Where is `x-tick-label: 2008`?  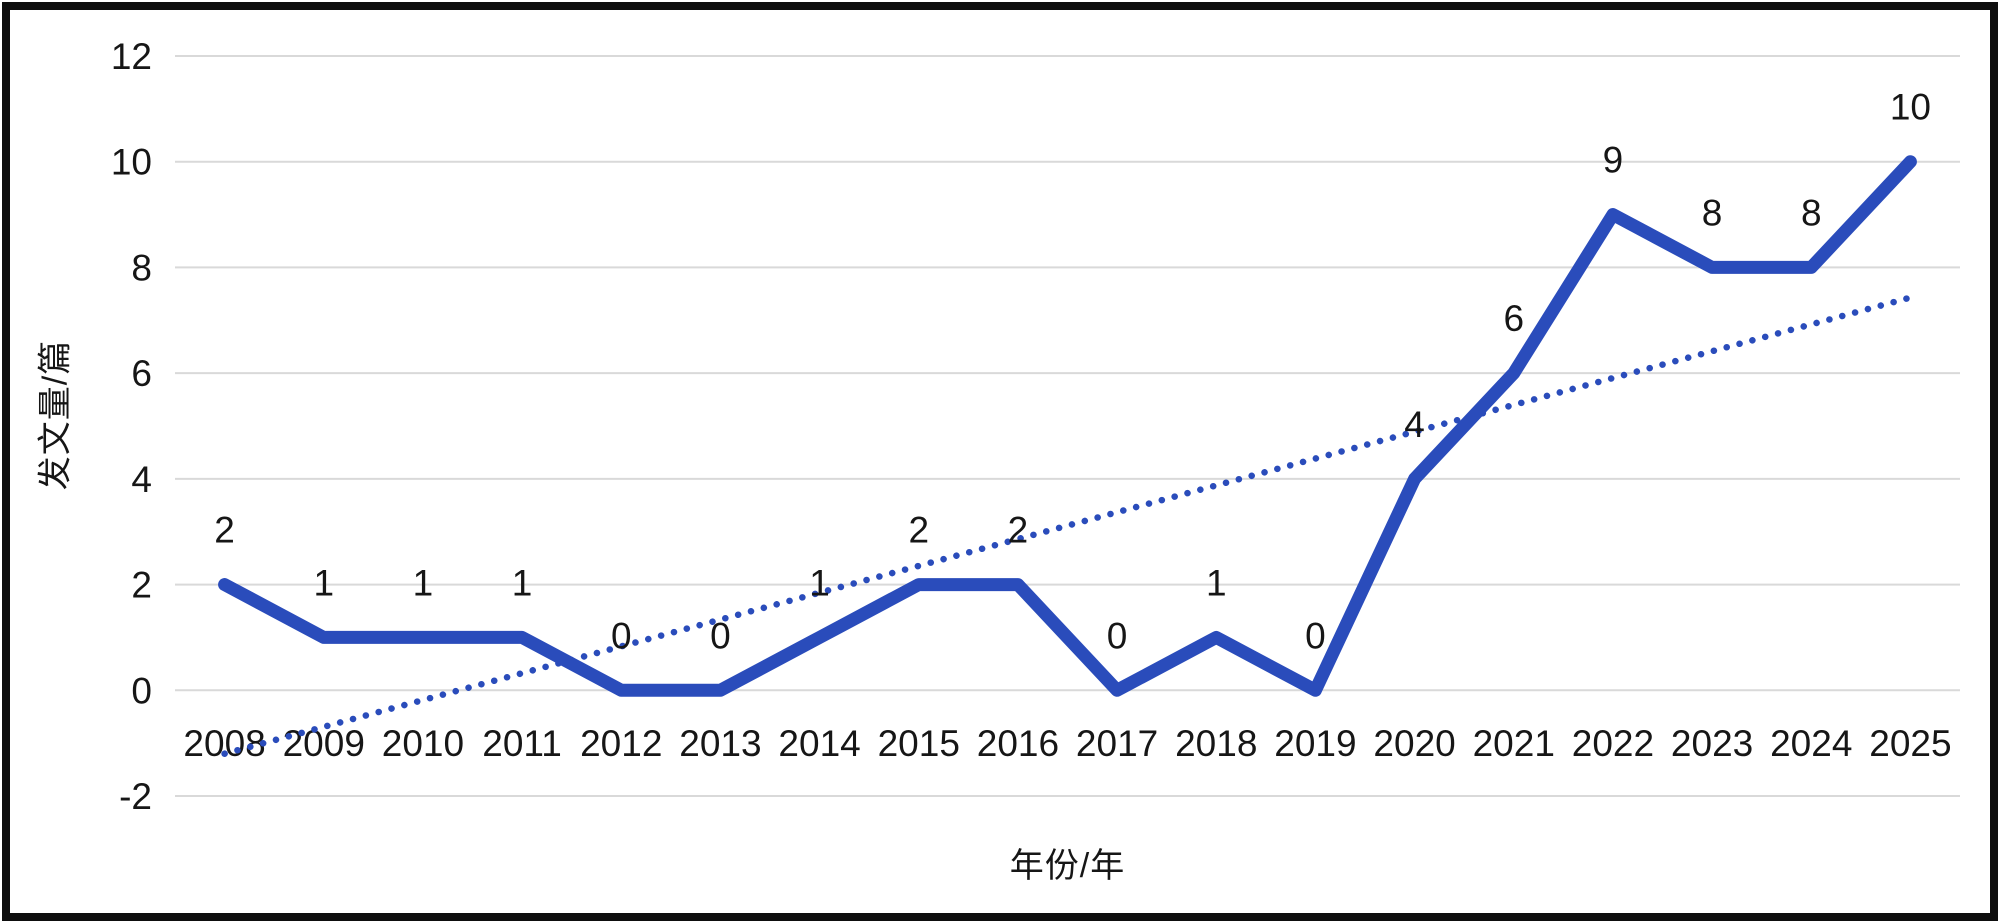 x-tick-label: 2008 is located at coordinates (224, 743).